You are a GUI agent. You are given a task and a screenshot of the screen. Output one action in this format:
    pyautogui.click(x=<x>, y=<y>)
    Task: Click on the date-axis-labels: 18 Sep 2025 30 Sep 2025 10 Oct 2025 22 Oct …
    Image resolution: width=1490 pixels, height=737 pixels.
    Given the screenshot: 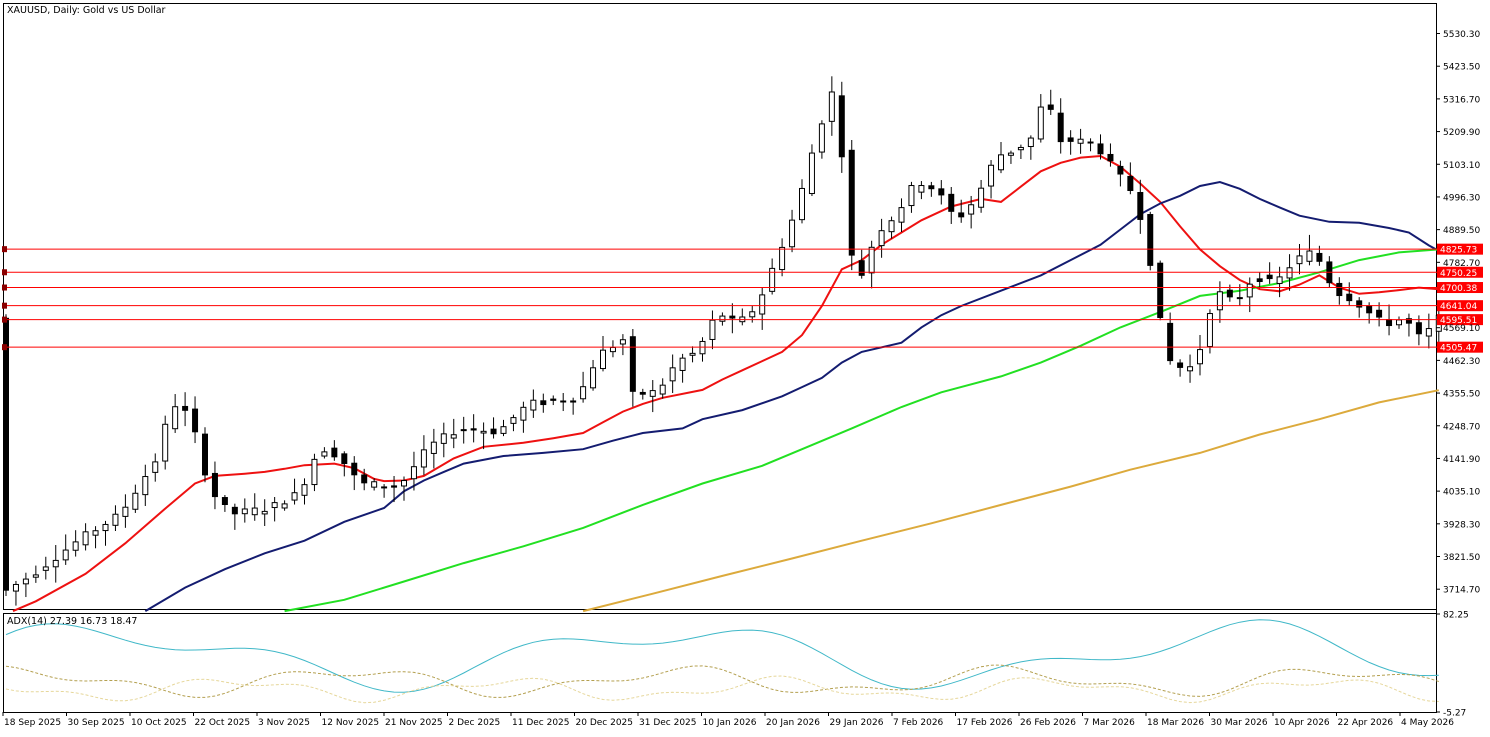 What is the action you would take?
    pyautogui.click(x=728, y=720)
    